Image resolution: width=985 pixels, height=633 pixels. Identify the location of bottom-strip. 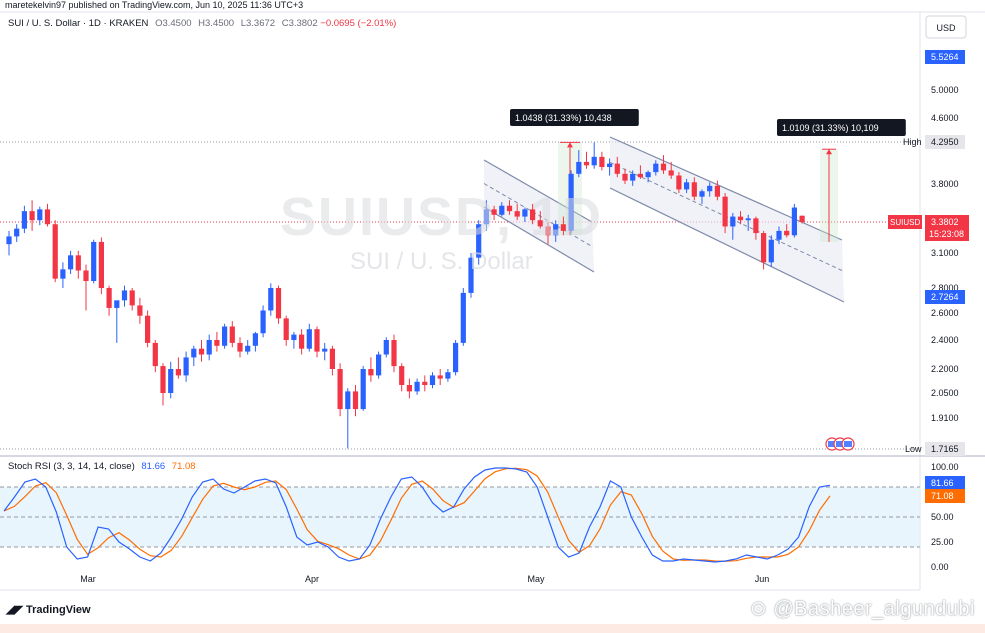
(492, 628).